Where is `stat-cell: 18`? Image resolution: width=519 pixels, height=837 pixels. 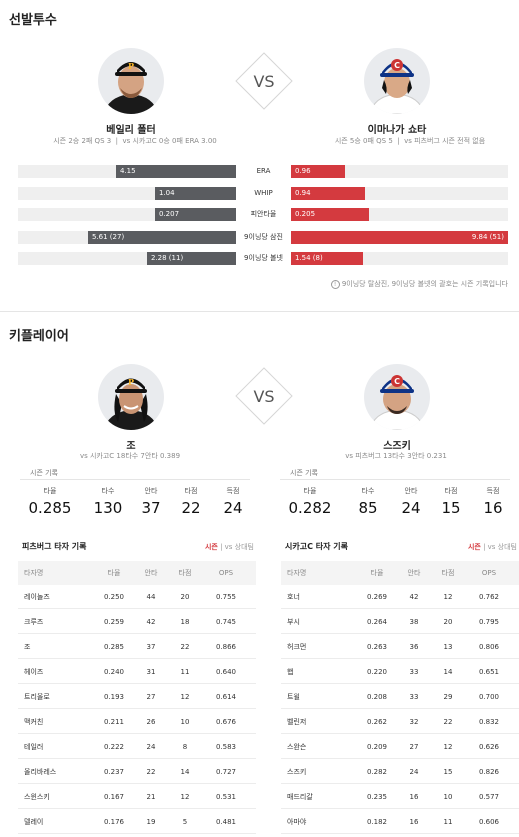 stat-cell: 18 is located at coordinates (185, 622).